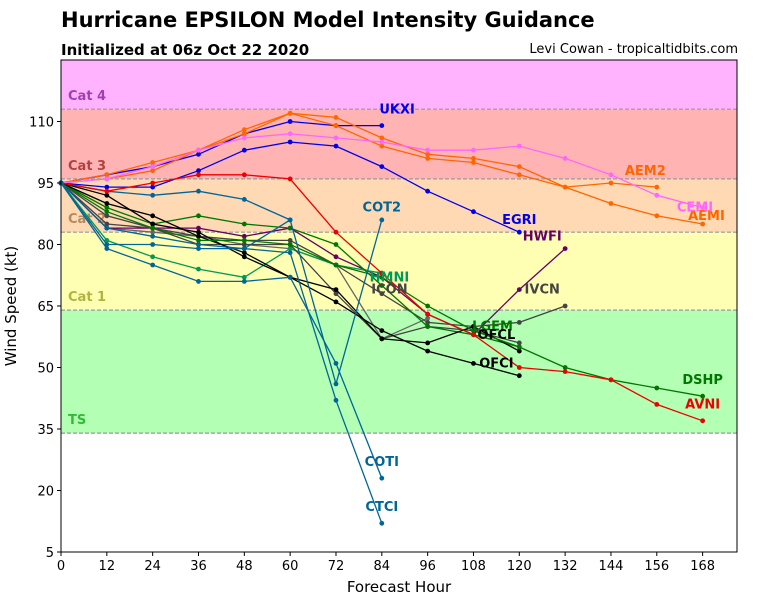 Image resolution: width=768 pixels, height=600 pixels. Describe the element at coordinates (41, 123) in the screenshot. I see `y-tick-label: 110` at that location.